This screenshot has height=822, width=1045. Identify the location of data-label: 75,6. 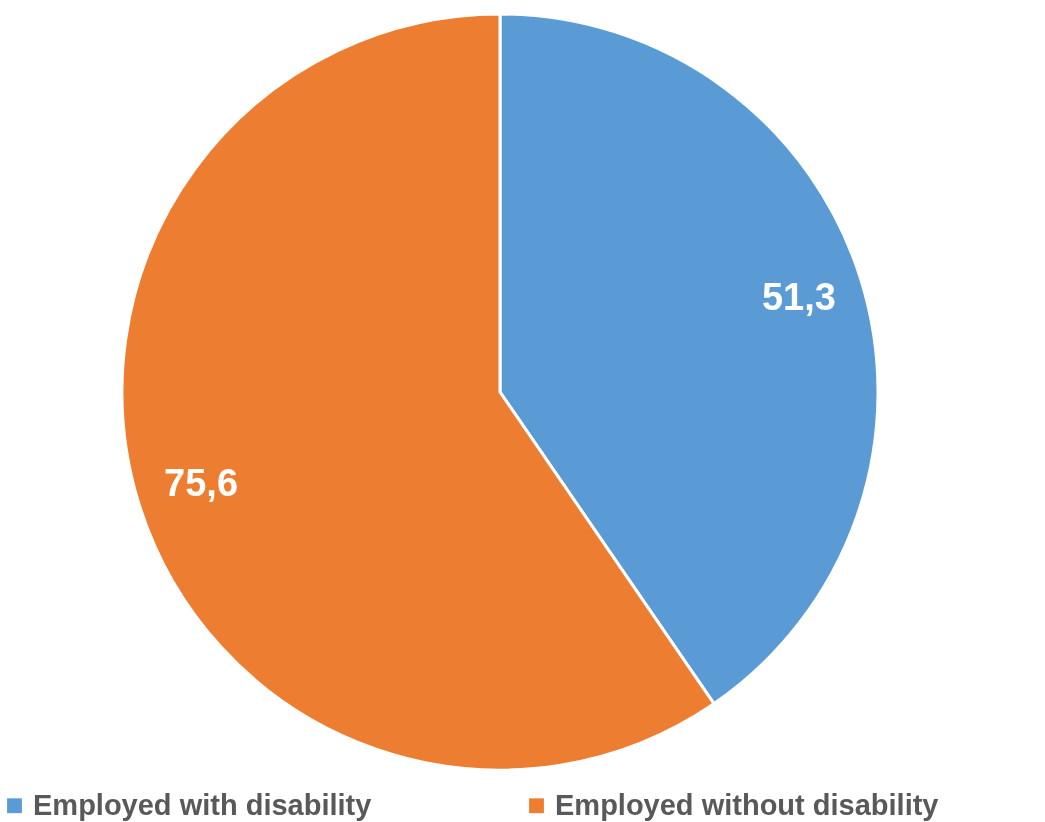
(201, 482).